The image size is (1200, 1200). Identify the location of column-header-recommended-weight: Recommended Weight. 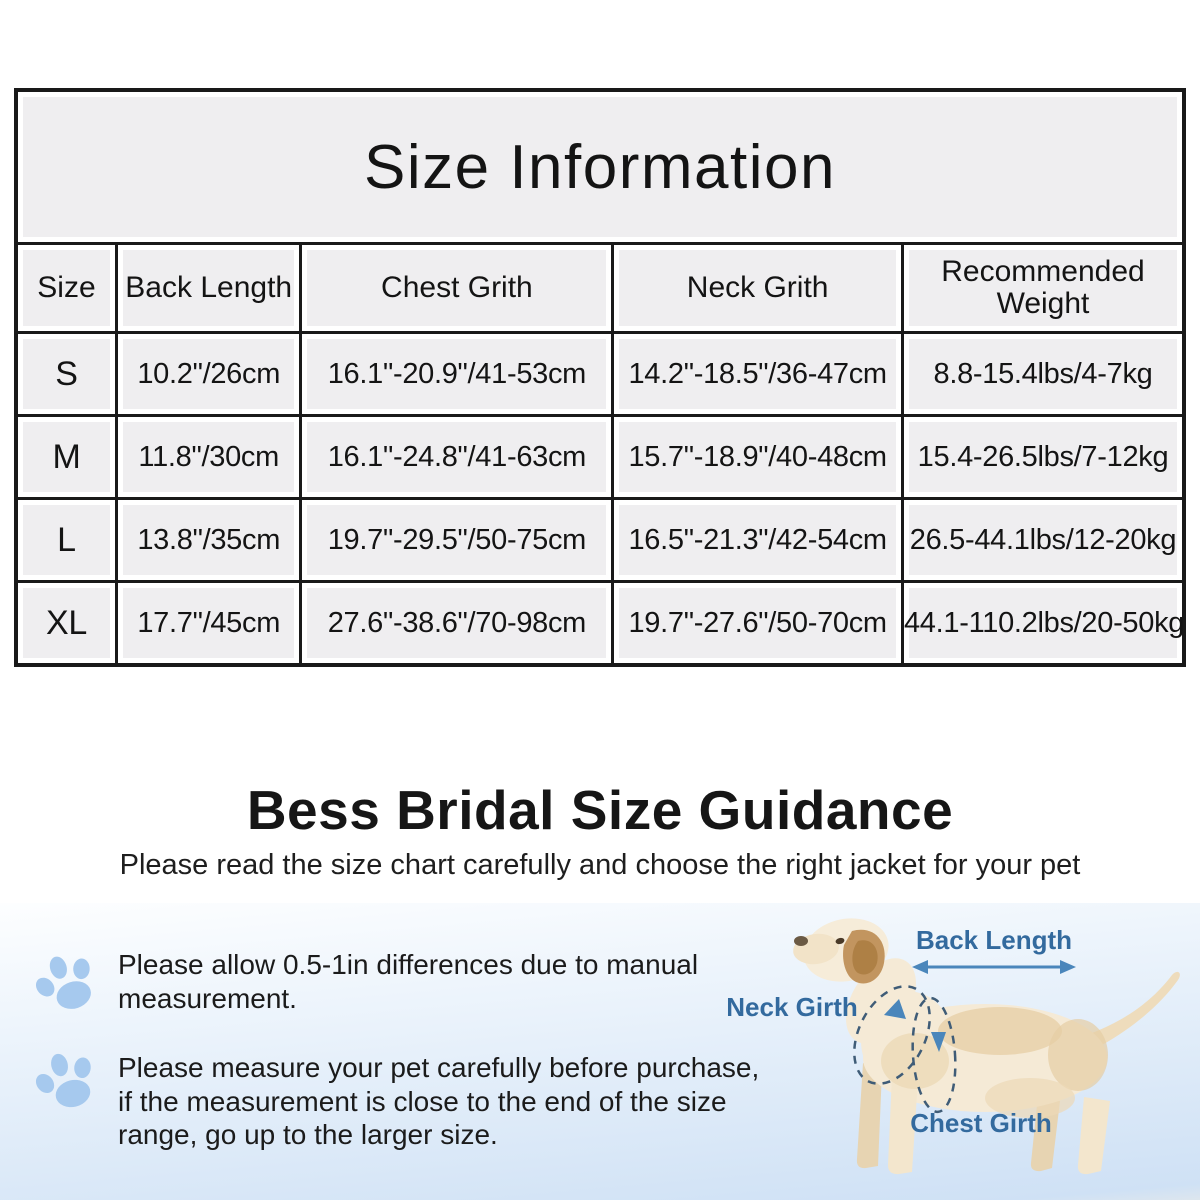
(1043, 288).